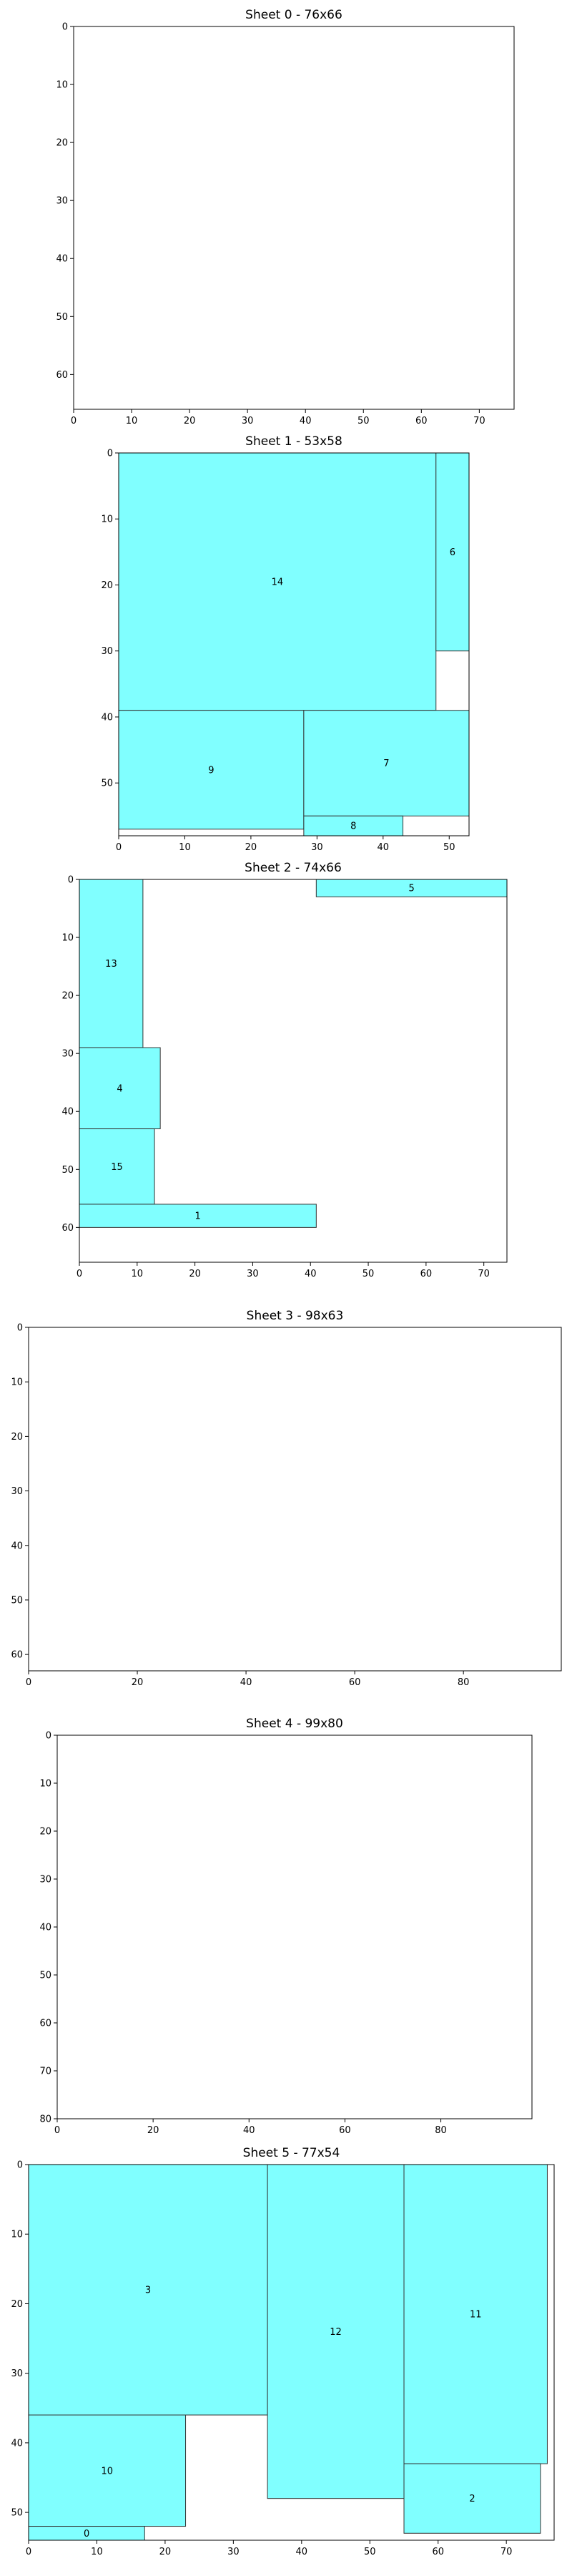 This screenshot has width=572, height=2576. What do you see at coordinates (452, 552) in the screenshot?
I see `piece-label: 6` at bounding box center [452, 552].